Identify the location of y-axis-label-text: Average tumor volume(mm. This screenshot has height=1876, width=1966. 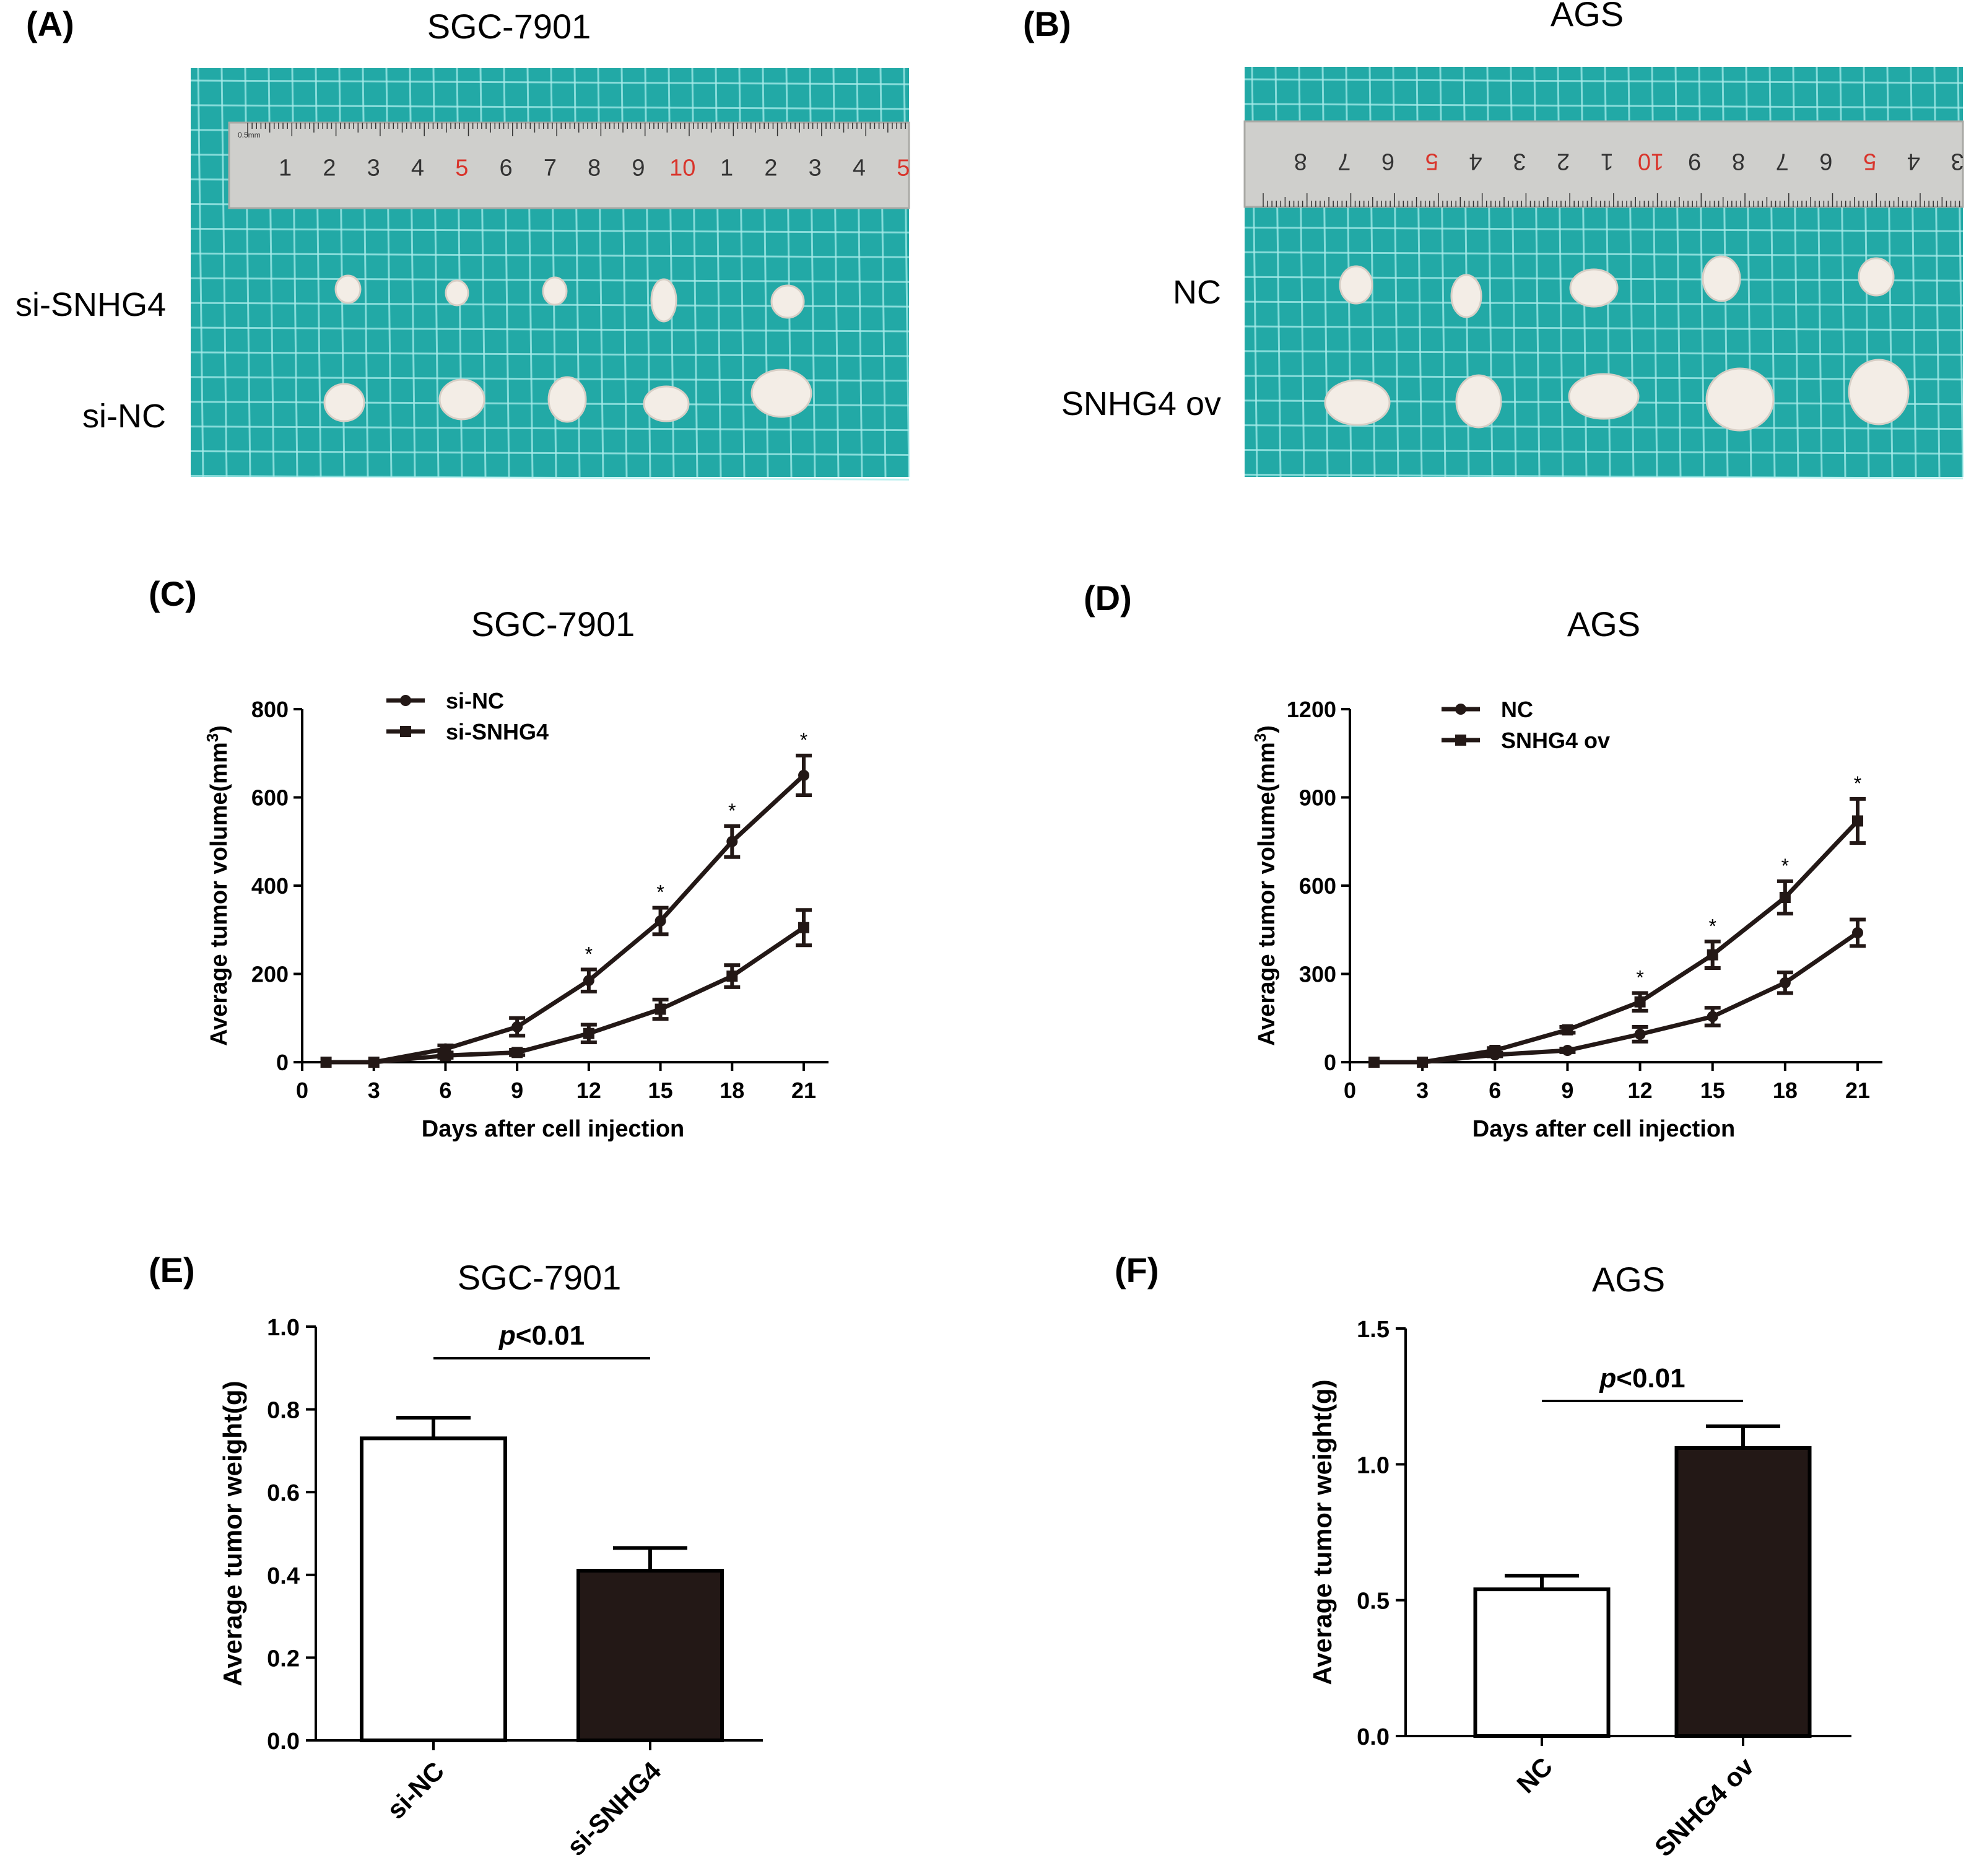
(1267, 894).